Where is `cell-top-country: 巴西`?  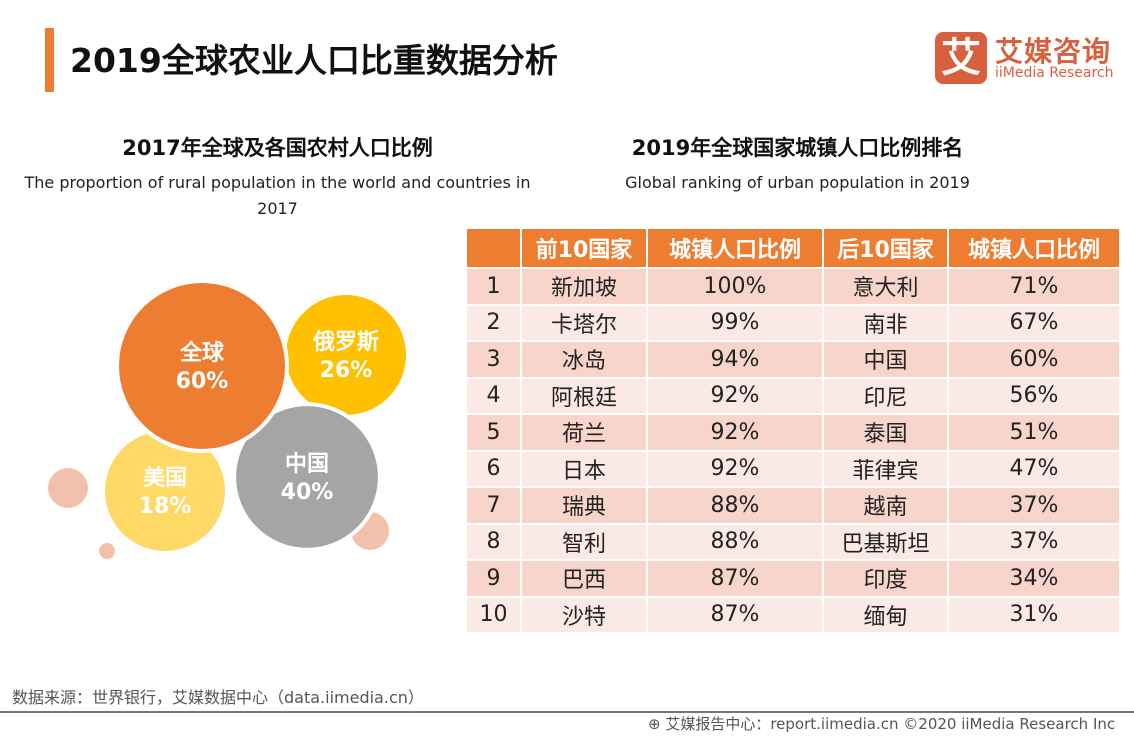
cell-top-country: 巴西 is located at coordinates (584, 578).